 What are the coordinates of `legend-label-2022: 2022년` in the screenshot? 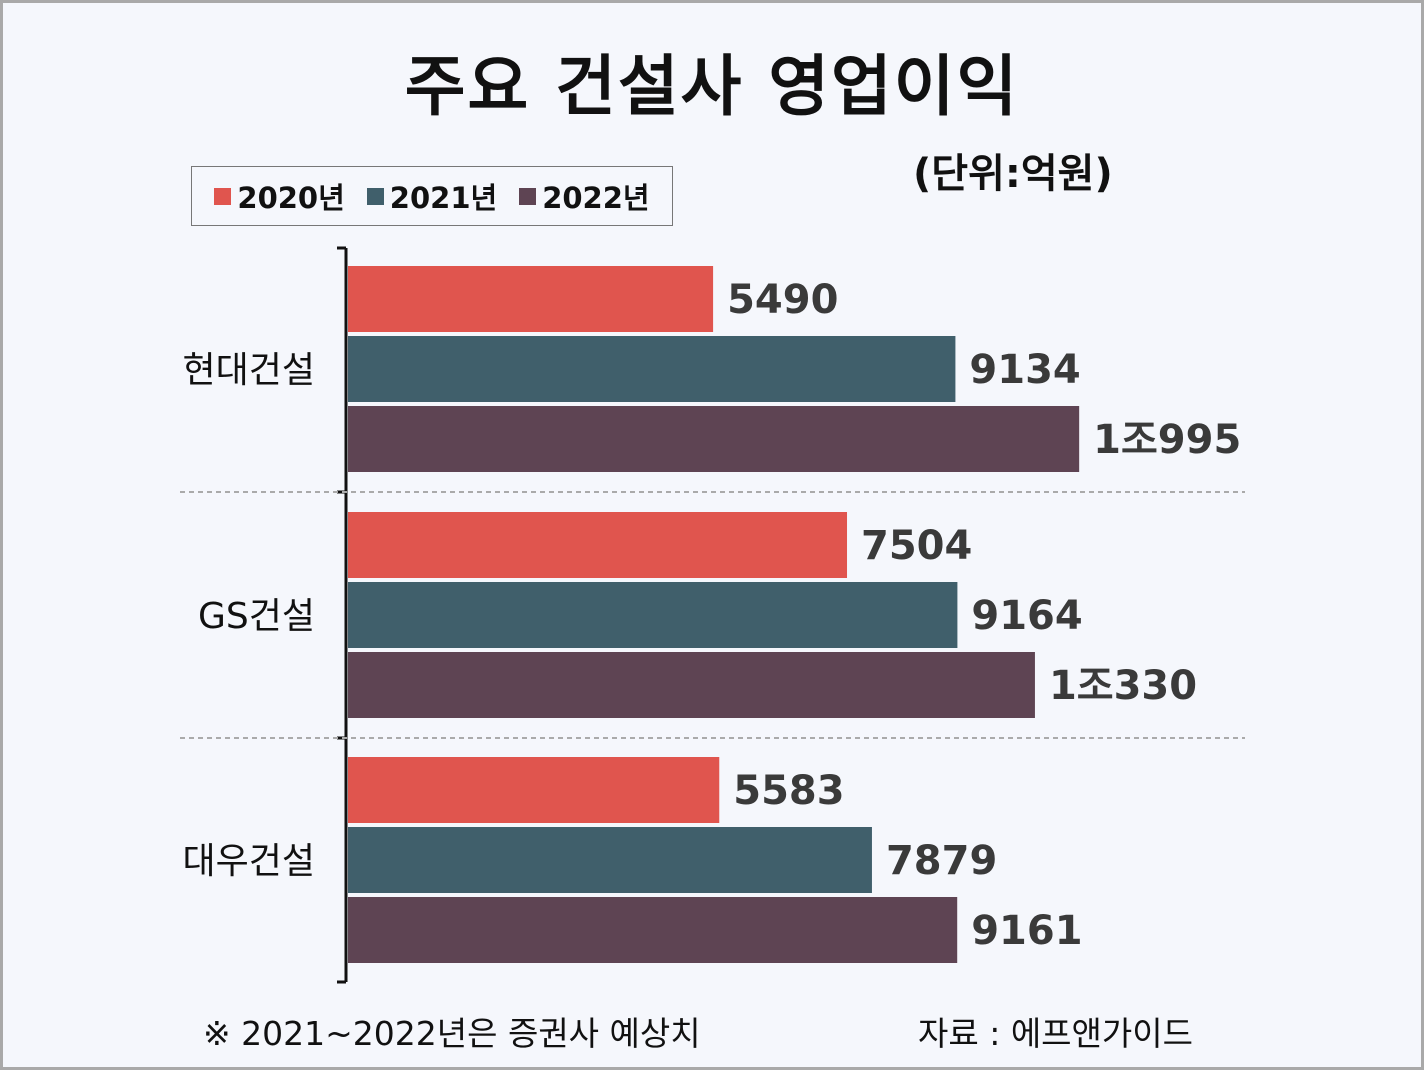 It's located at (596, 198).